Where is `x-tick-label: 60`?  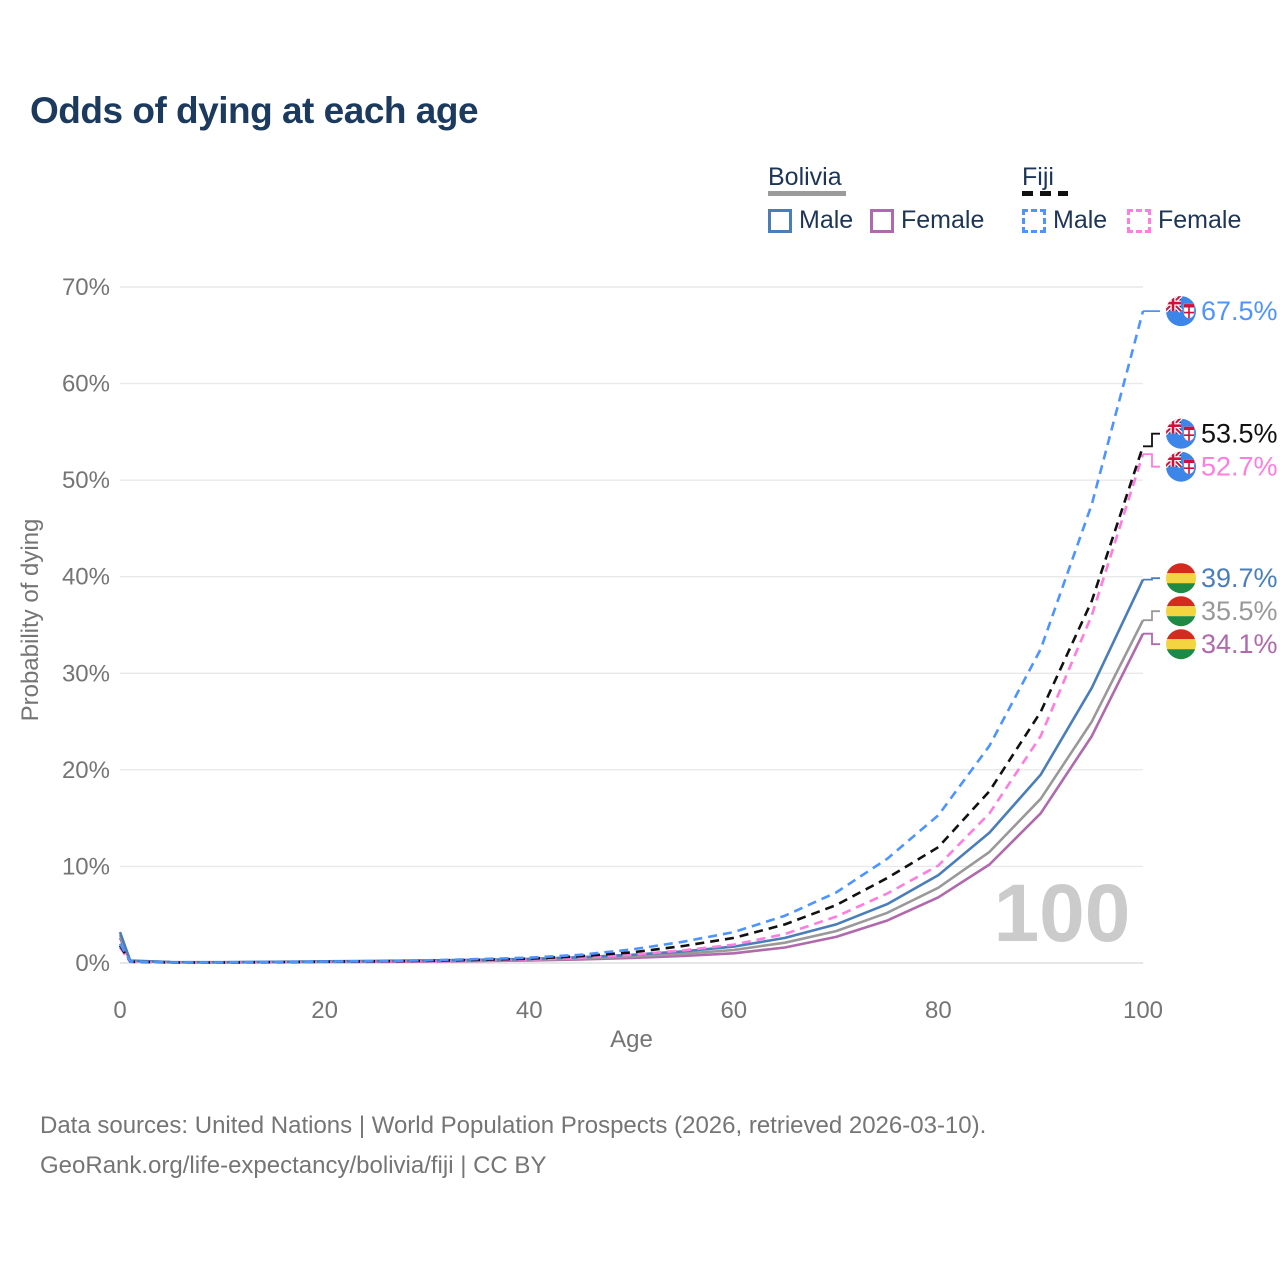
x-tick-label: 60 is located at coordinates (733, 1010).